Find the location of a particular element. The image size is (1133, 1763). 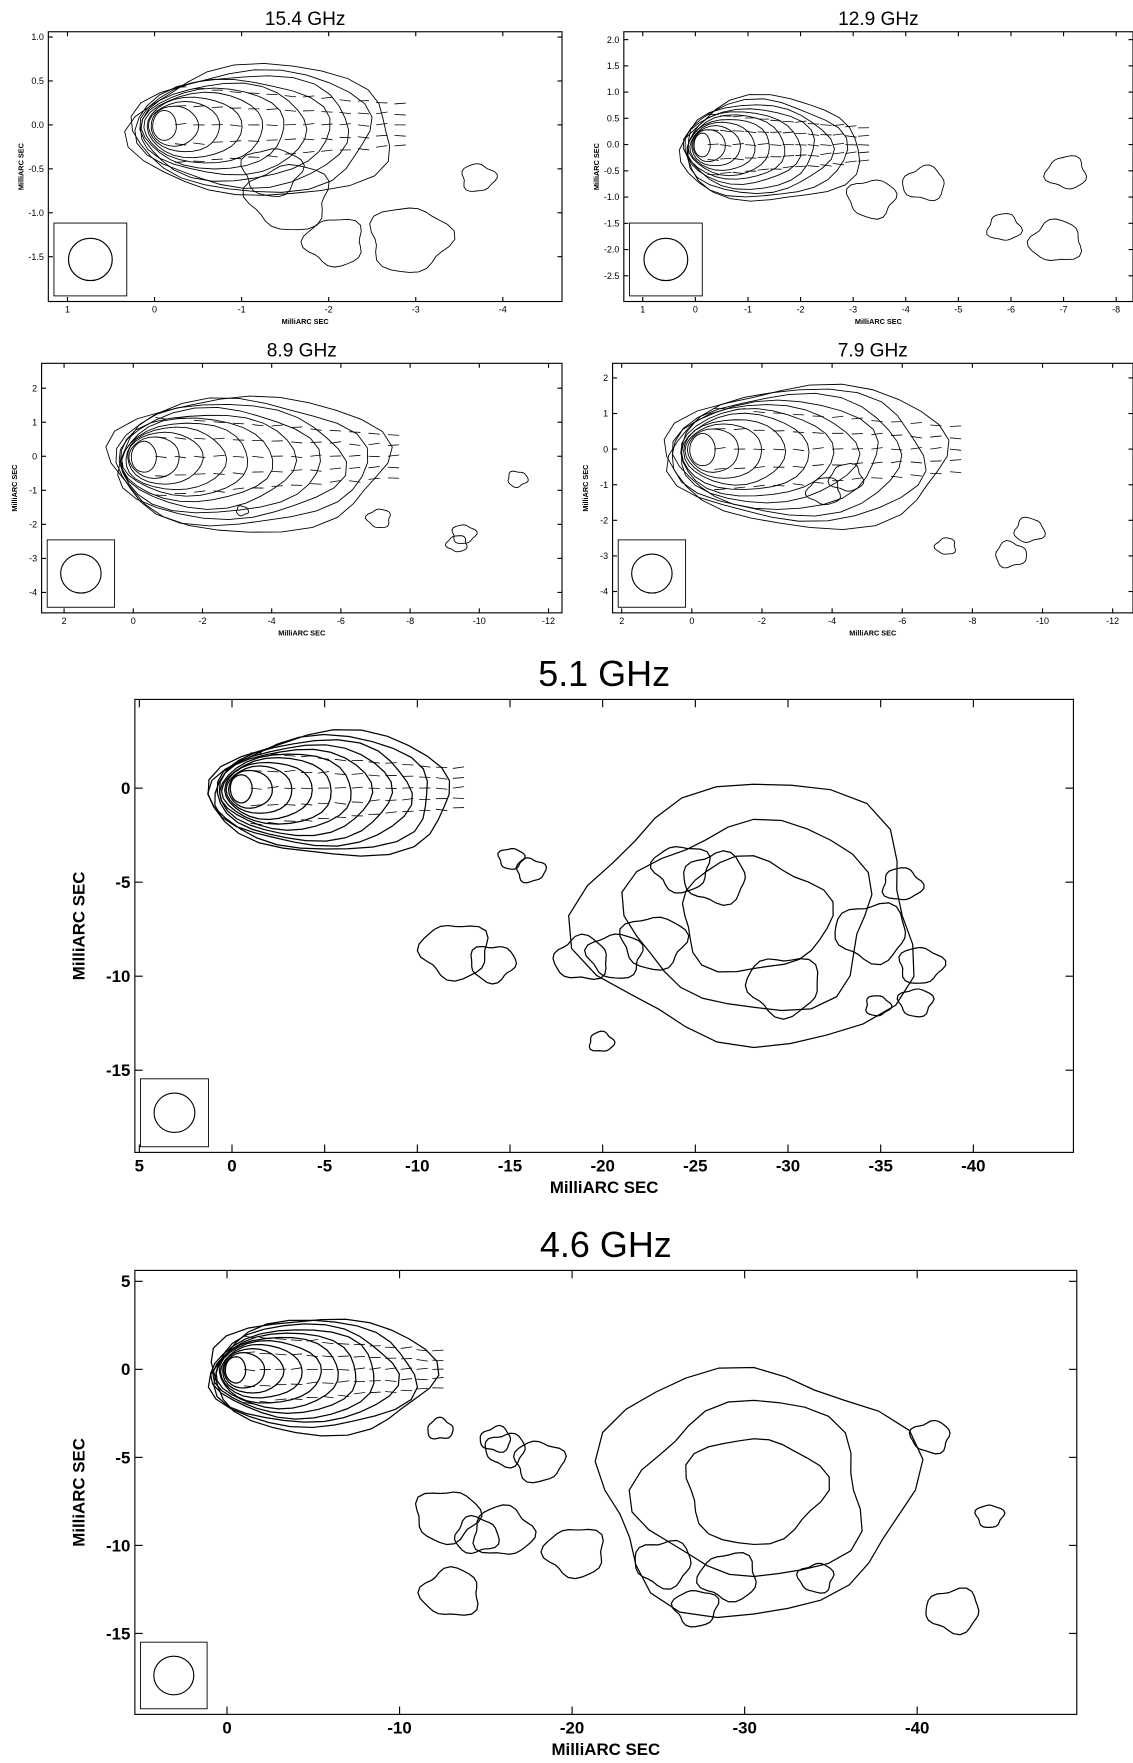

x-tick-label: -1 is located at coordinates (748, 310).